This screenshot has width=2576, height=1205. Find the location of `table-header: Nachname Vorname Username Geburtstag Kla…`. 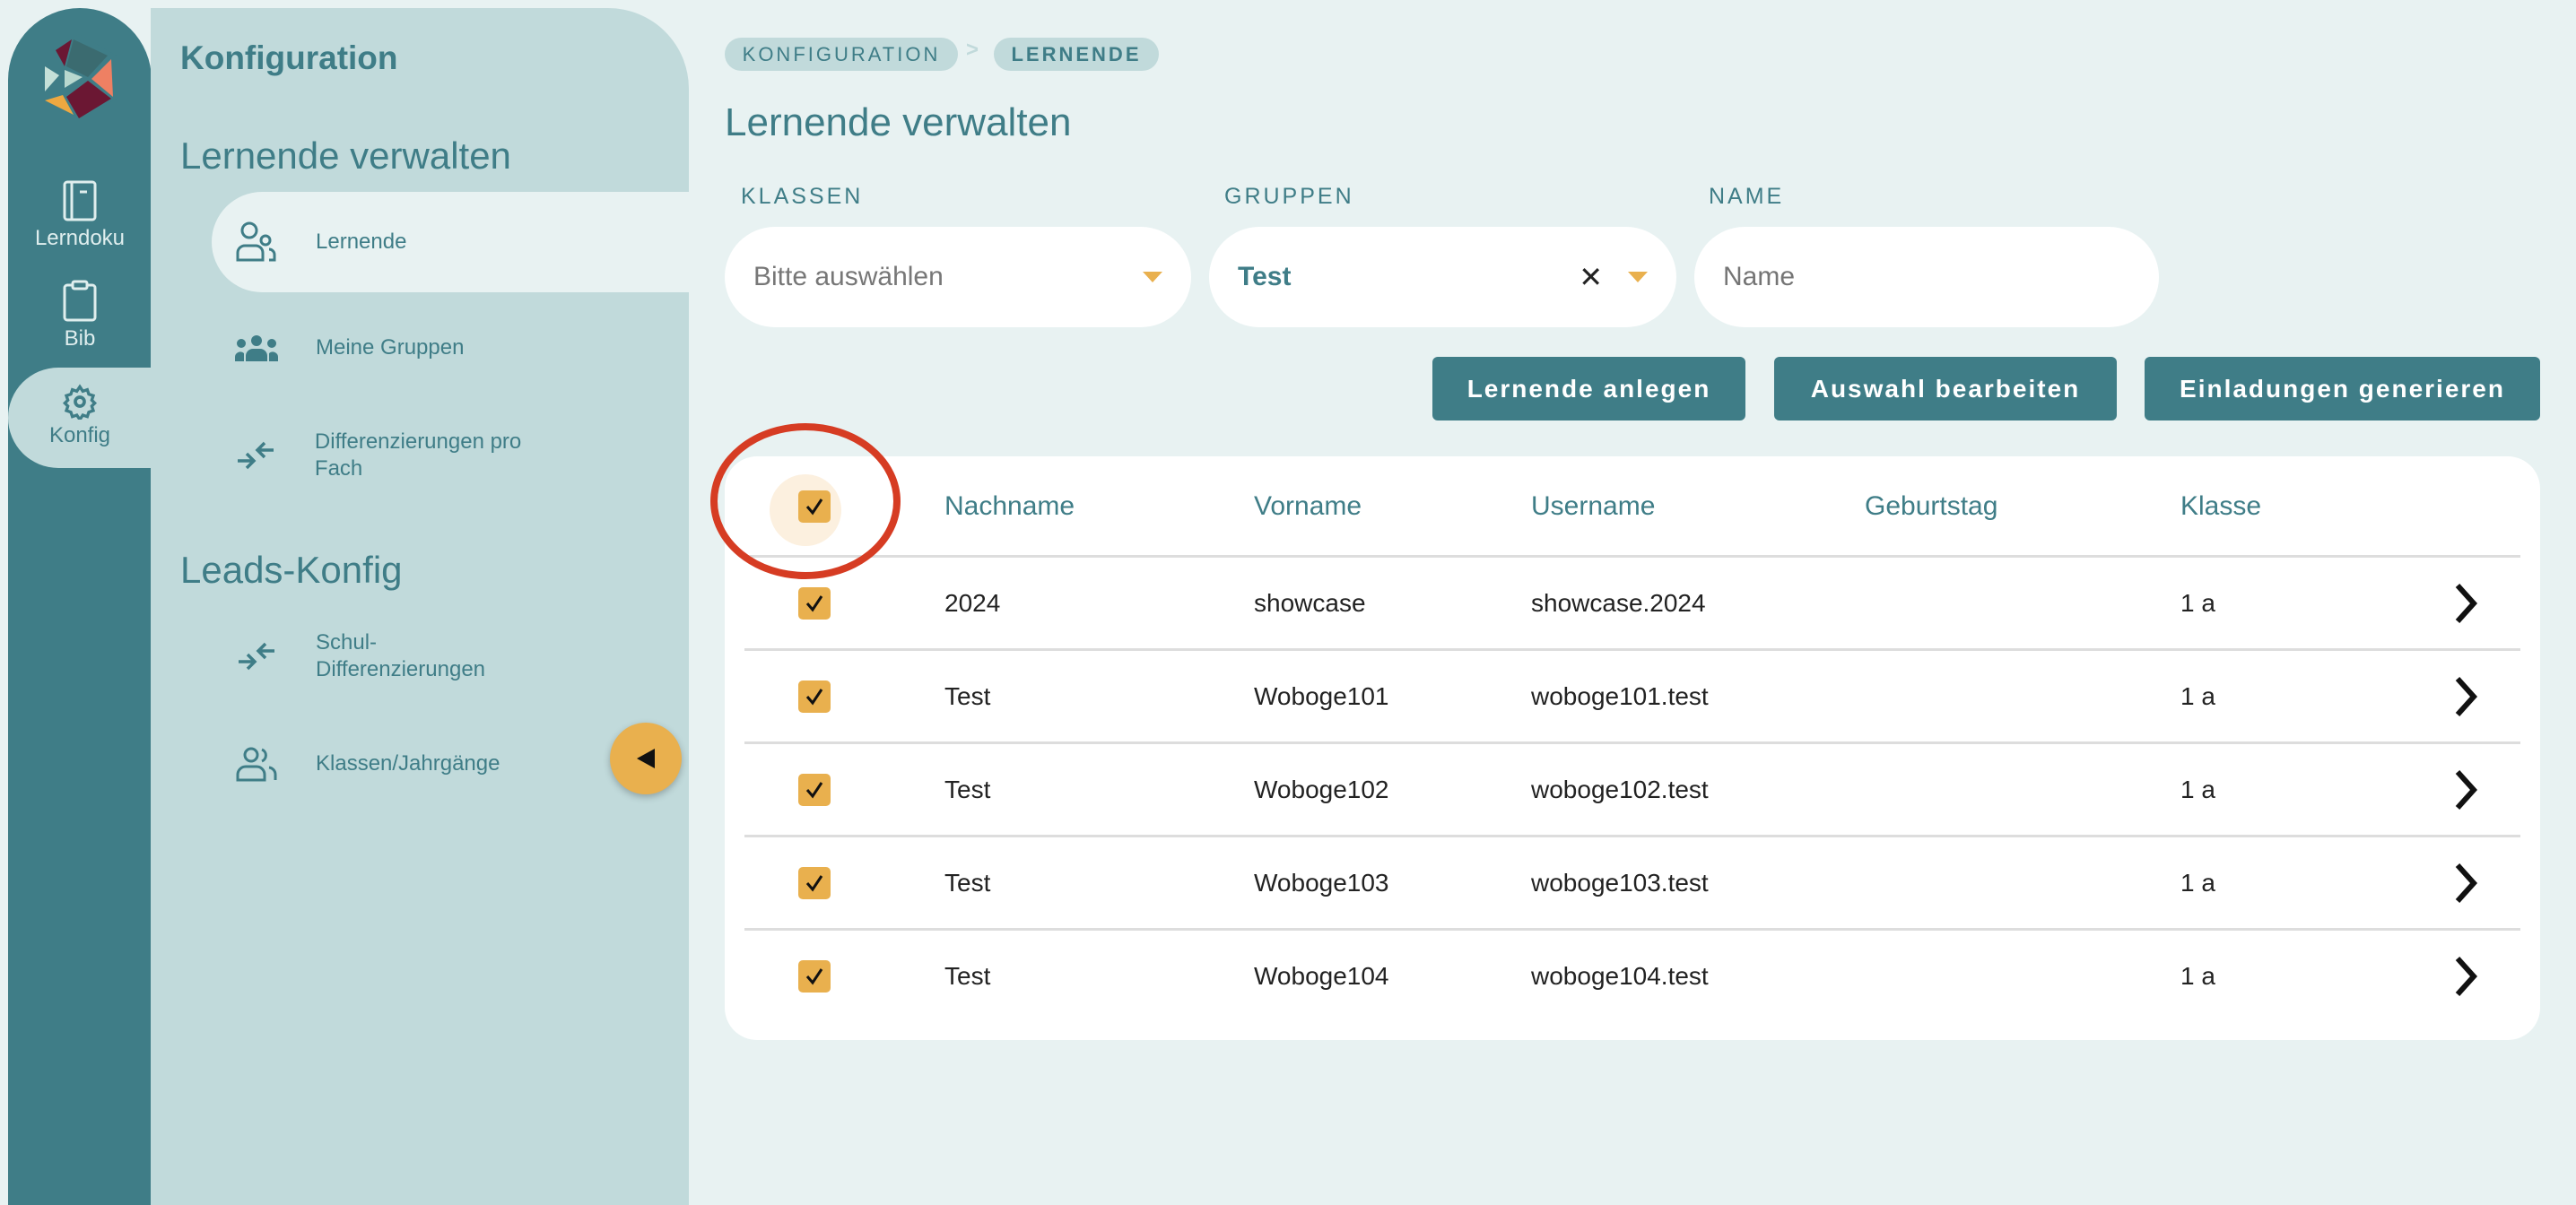

table-header: Nachname Vorname Username Geburtstag Kla… is located at coordinates (1632, 506).